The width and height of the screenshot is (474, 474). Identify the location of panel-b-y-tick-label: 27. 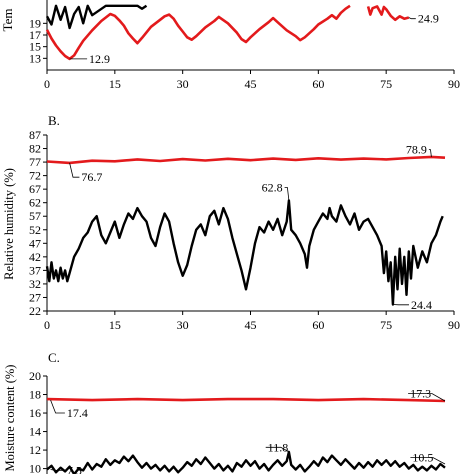
(35, 297).